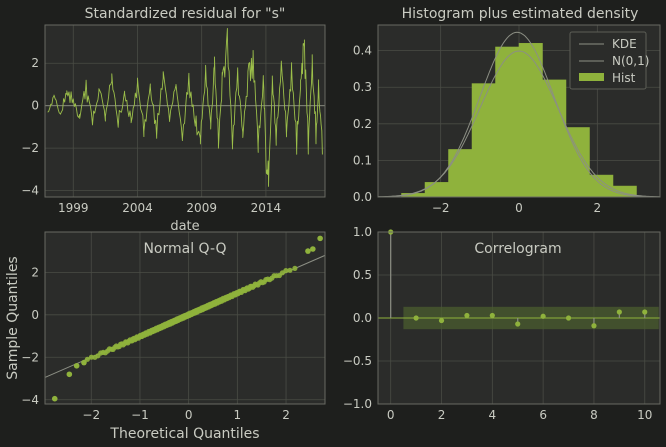 The height and width of the screenshot is (447, 666). I want to click on correlogram-x-tick-label: 0, so click(391, 415).